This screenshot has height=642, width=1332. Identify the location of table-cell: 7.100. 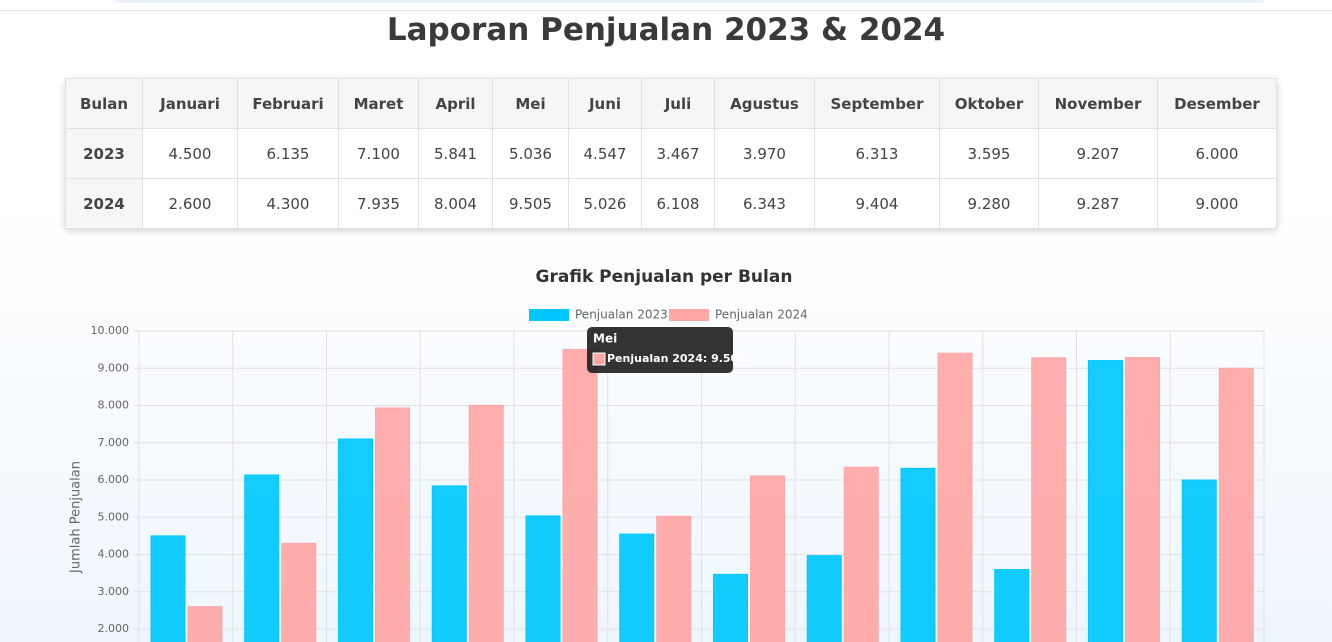
(378, 153).